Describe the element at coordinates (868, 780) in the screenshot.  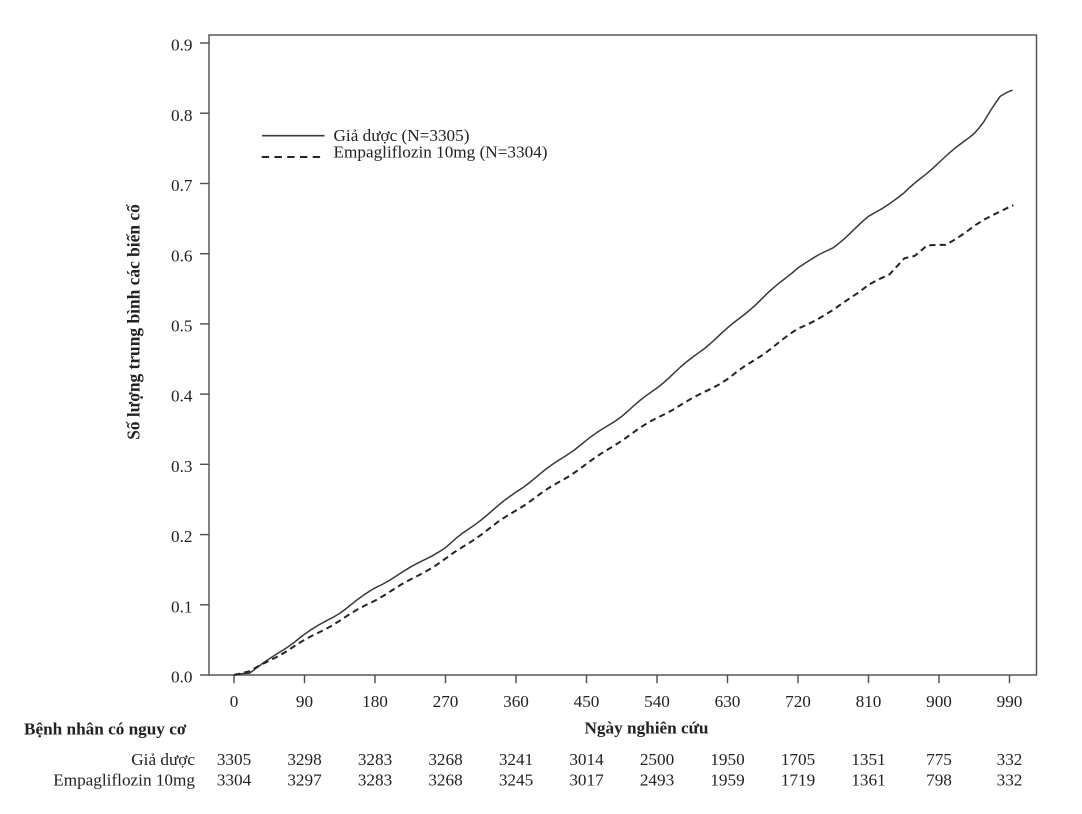
I see `svg-text: 1361` at that location.